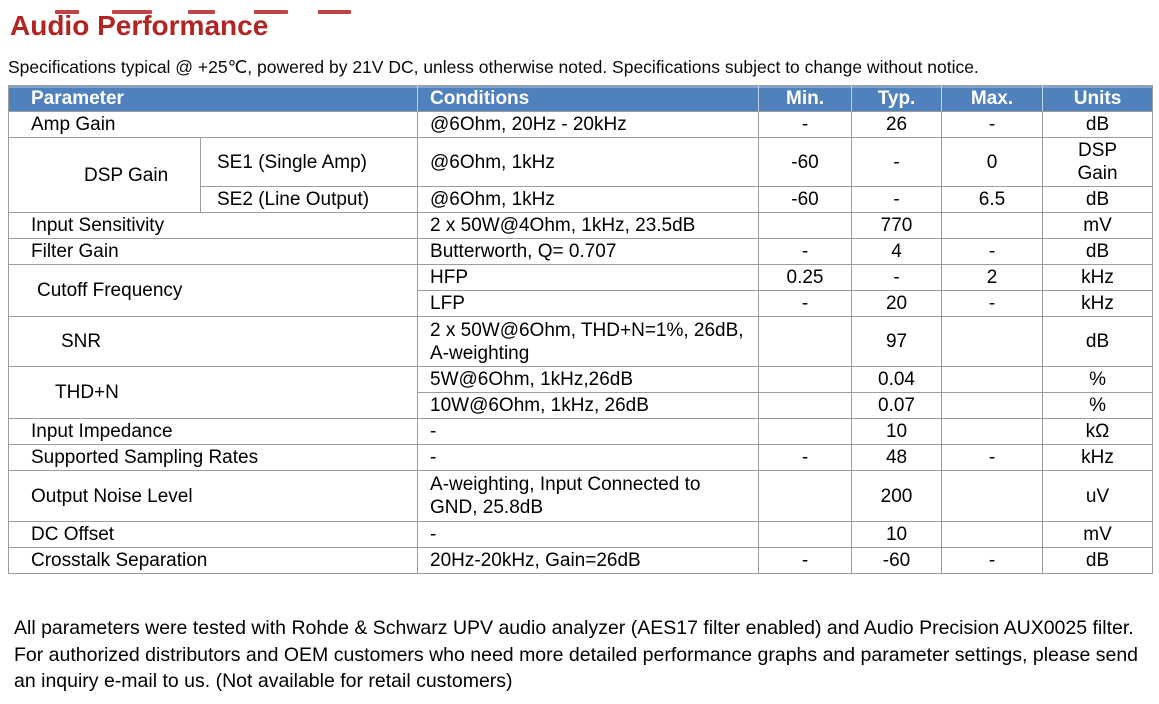  What do you see at coordinates (213, 496) in the screenshot?
I see `param-cell: Output Noise Level` at bounding box center [213, 496].